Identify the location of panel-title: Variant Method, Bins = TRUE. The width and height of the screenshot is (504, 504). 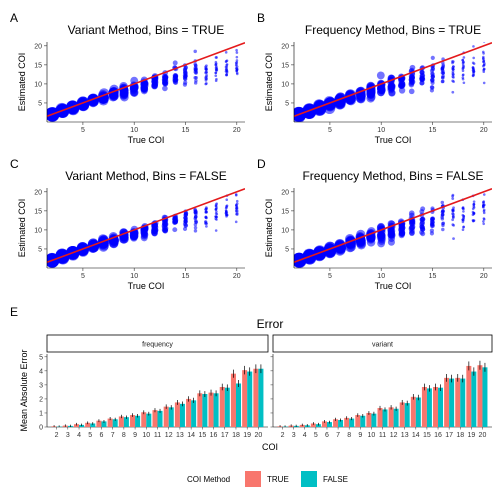
(146, 30).